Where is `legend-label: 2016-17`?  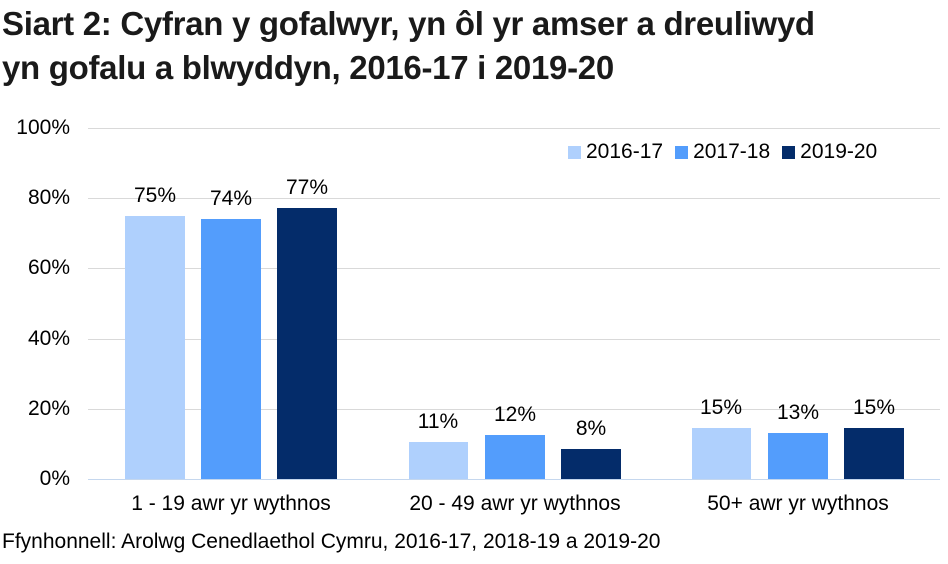 legend-label: 2016-17 is located at coordinates (625, 151).